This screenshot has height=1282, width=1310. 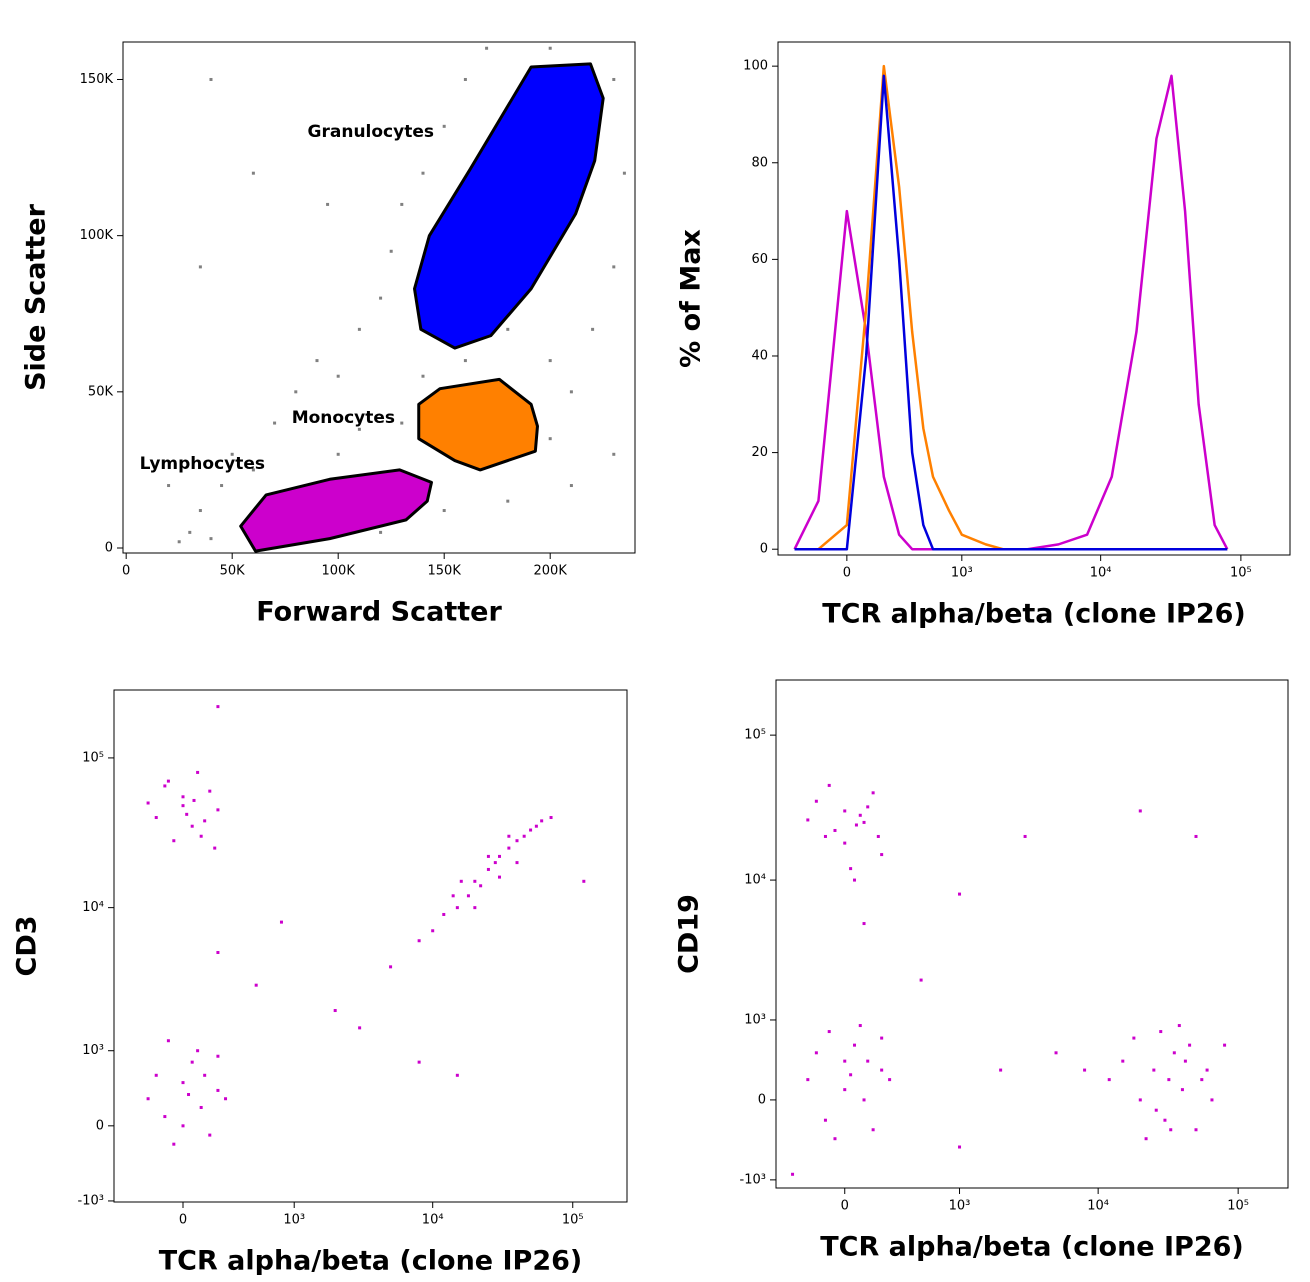 What do you see at coordinates (1011, 312) in the screenshot?
I see `histogram-line` at bounding box center [1011, 312].